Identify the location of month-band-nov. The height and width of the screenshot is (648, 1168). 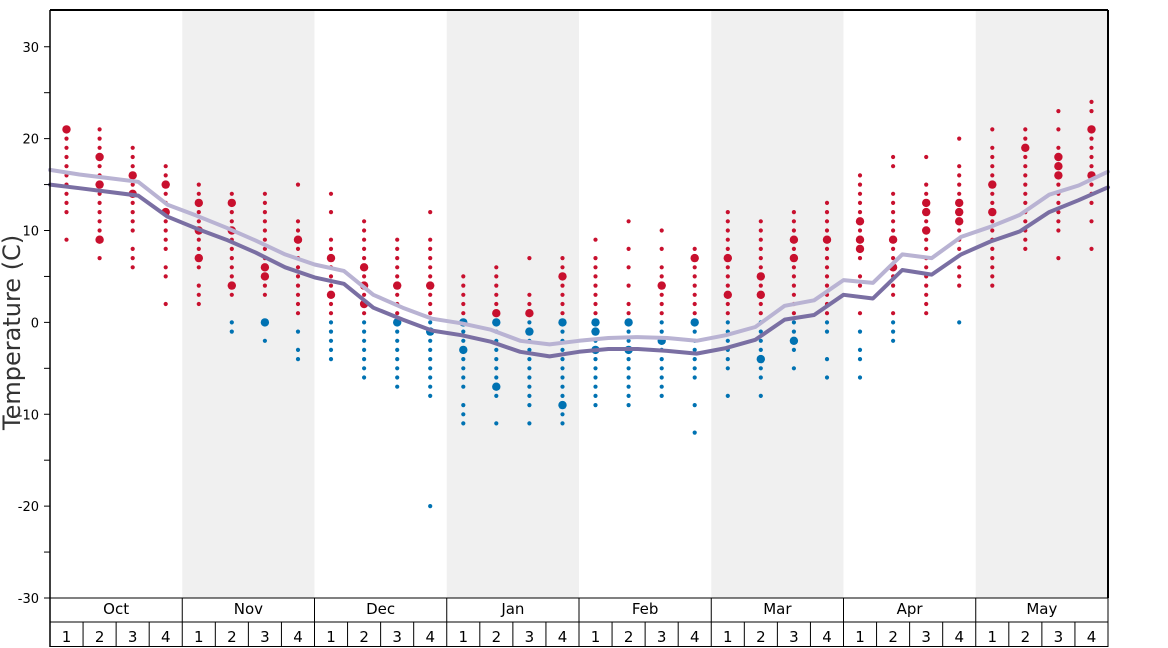
(248, 304).